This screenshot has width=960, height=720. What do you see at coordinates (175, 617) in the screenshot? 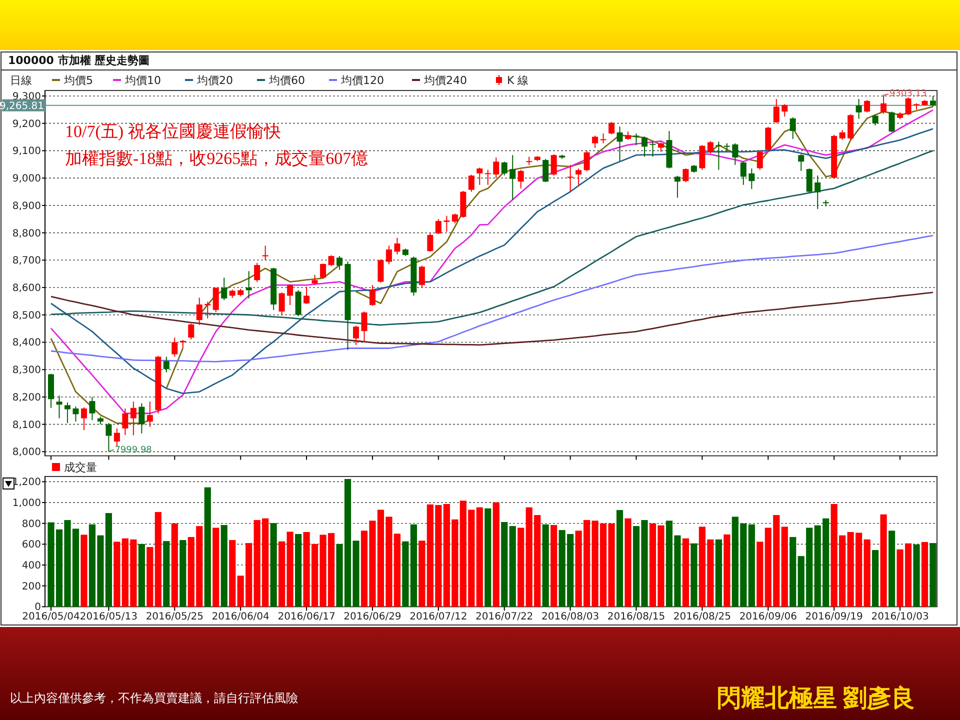
I see `x-tick-label: 2016/05/25` at bounding box center [175, 617].